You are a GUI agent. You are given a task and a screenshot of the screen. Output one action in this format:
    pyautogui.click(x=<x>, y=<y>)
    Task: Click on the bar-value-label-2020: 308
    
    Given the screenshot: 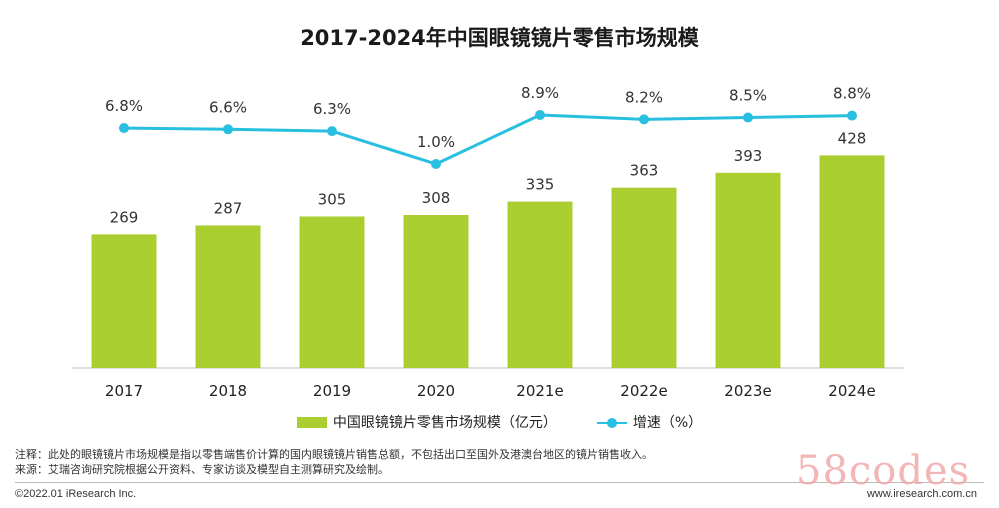 What is the action you would take?
    pyautogui.click(x=436, y=198)
    